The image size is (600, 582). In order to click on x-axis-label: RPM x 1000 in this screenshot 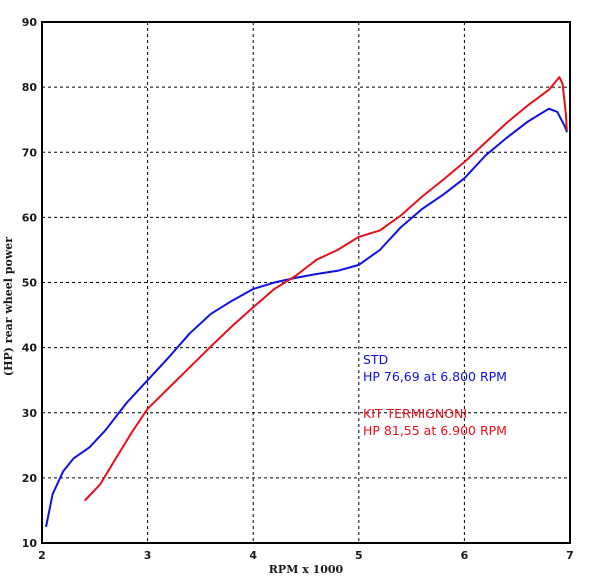, I will do `click(306, 569)`.